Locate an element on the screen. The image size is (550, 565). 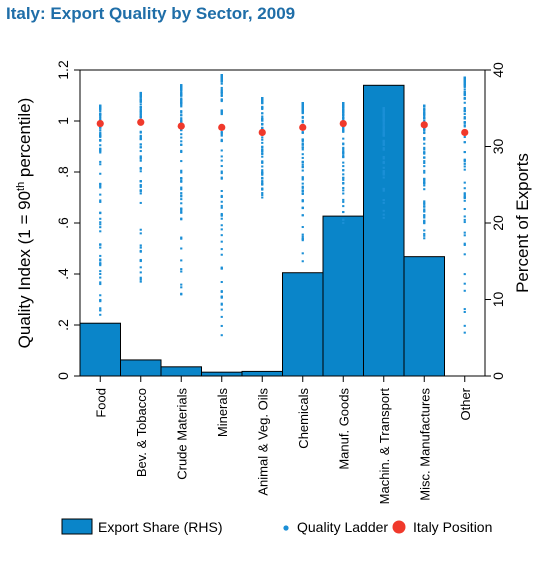
category-label: Bev. & Tobacco is located at coordinates (141, 432).